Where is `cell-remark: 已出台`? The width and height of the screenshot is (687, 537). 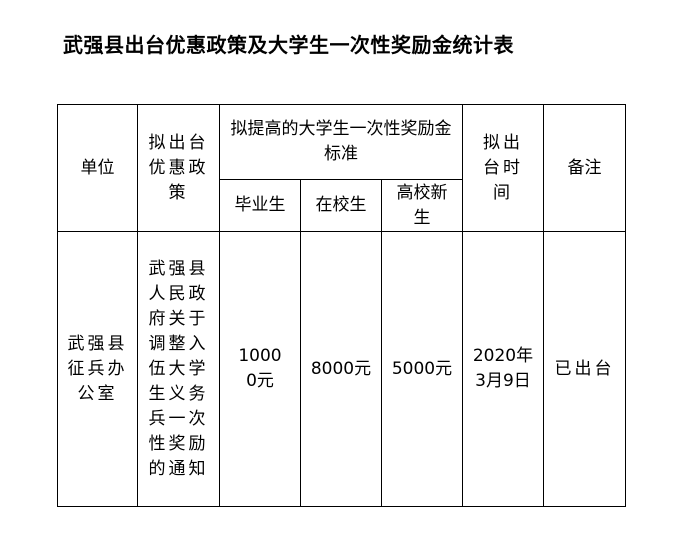
cell-remark: 已出台 is located at coordinates (584, 369).